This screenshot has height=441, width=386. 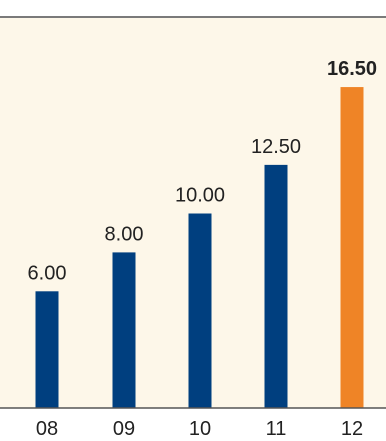 What do you see at coordinates (47, 429) in the screenshot?
I see `x-tick-label-08: 08` at bounding box center [47, 429].